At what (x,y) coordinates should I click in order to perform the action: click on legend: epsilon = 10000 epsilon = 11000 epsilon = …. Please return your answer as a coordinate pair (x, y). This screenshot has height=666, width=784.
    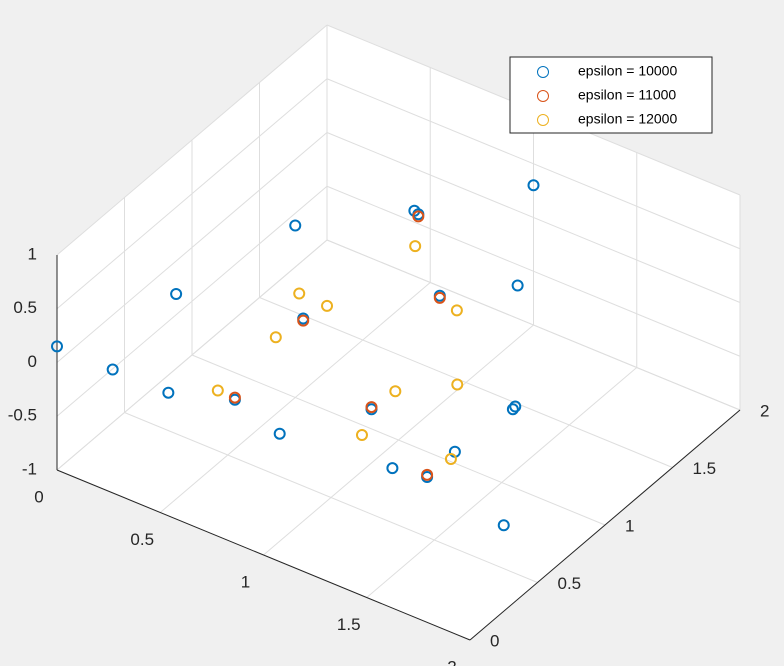
    Looking at the image, I should click on (611, 95).